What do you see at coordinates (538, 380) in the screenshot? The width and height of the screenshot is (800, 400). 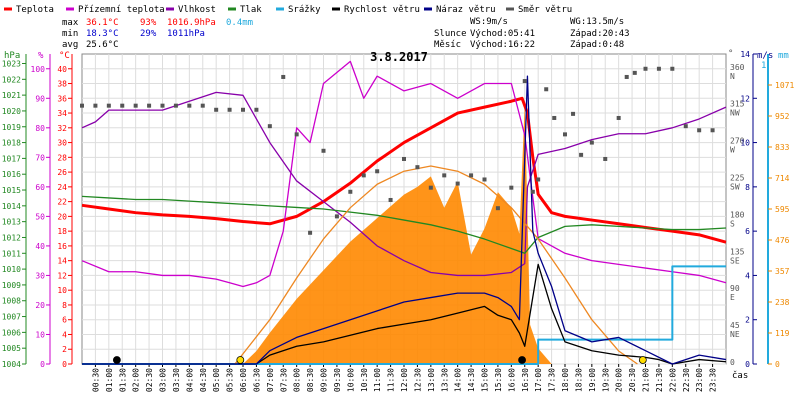 I see `x-tick-label: 17:00` at bounding box center [538, 380].